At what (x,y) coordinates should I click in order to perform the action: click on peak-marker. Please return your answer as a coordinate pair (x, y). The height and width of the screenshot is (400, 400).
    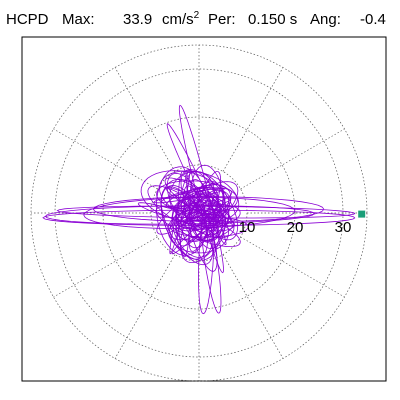
    Looking at the image, I should click on (362, 214).